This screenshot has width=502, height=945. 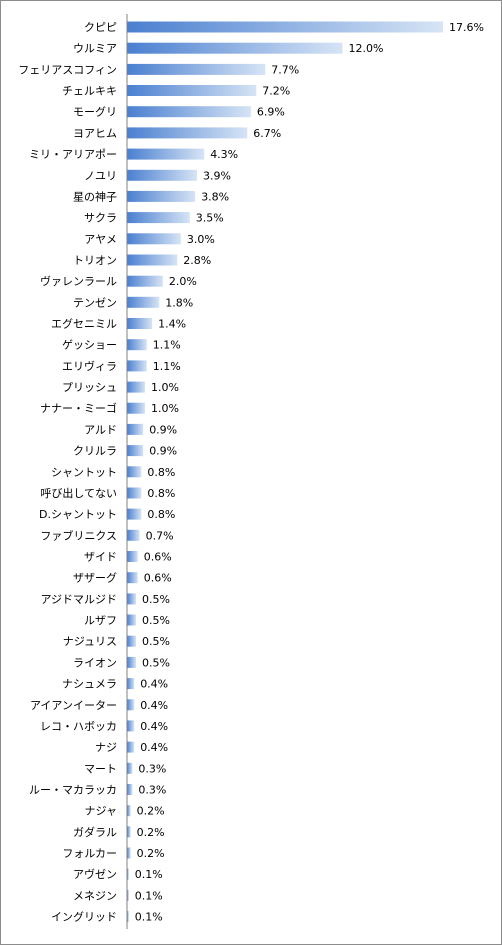 What do you see at coordinates (95, 578) in the screenshot?
I see `category-label: ザザーグ` at bounding box center [95, 578].